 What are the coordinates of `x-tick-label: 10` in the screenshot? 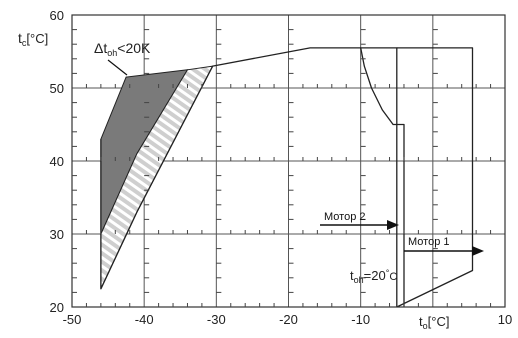 It's located at (505, 319).